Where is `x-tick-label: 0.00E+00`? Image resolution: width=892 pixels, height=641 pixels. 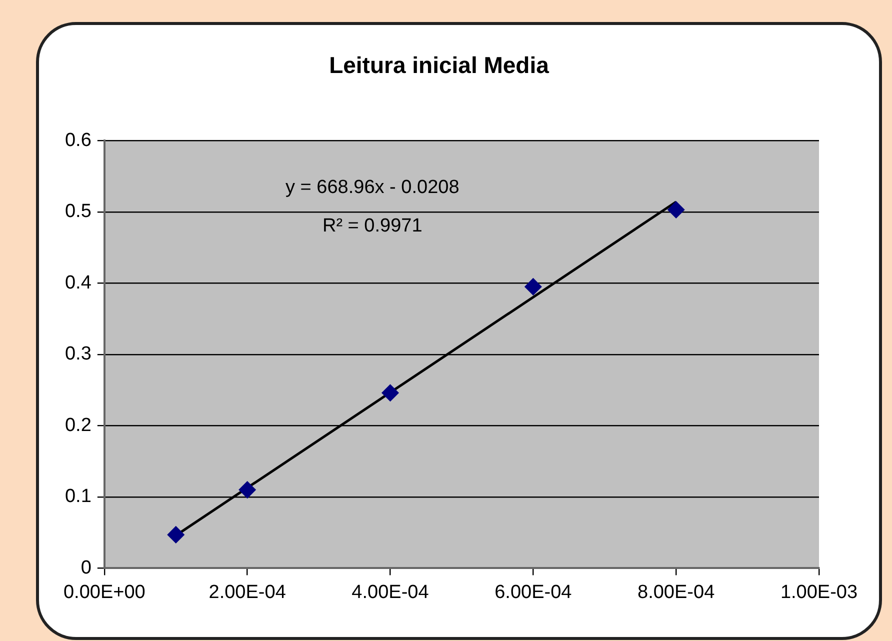 x-tick-label: 0.00E+00 is located at coordinates (104, 592).